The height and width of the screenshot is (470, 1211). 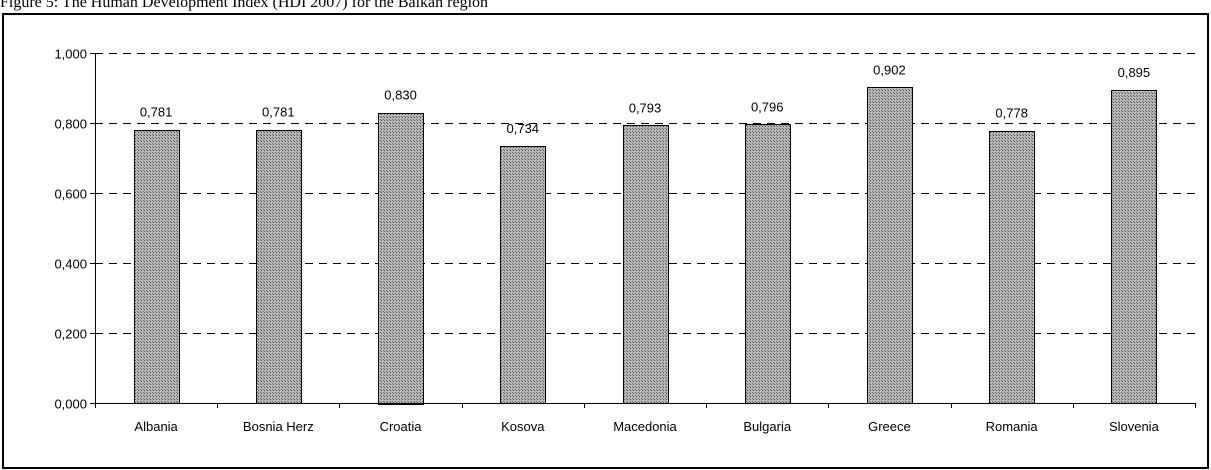 I want to click on category-label: Greece, so click(x=889, y=426).